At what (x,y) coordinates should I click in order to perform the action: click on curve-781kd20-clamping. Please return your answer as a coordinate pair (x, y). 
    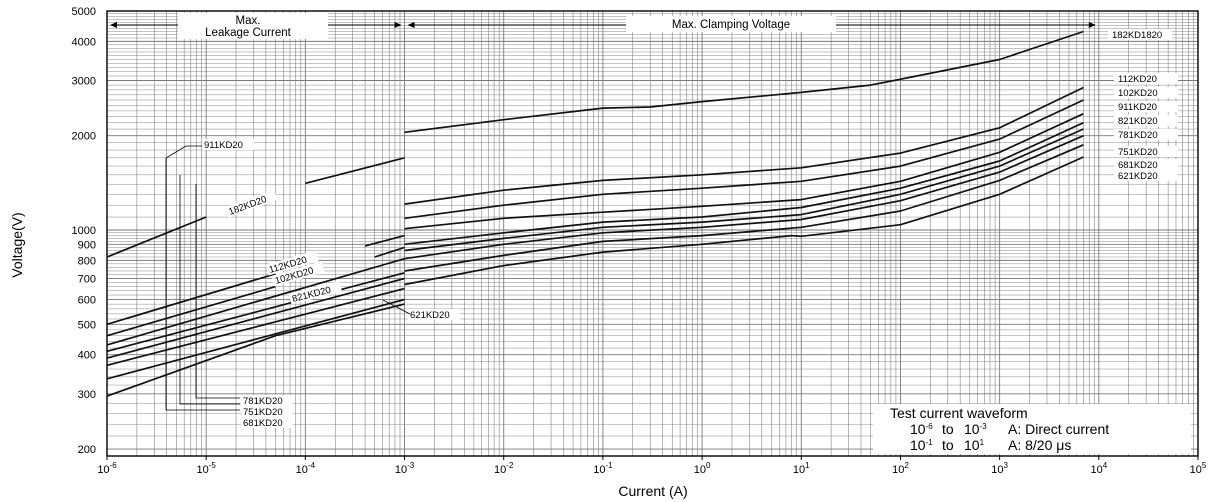
    Looking at the image, I should click on (744, 190).